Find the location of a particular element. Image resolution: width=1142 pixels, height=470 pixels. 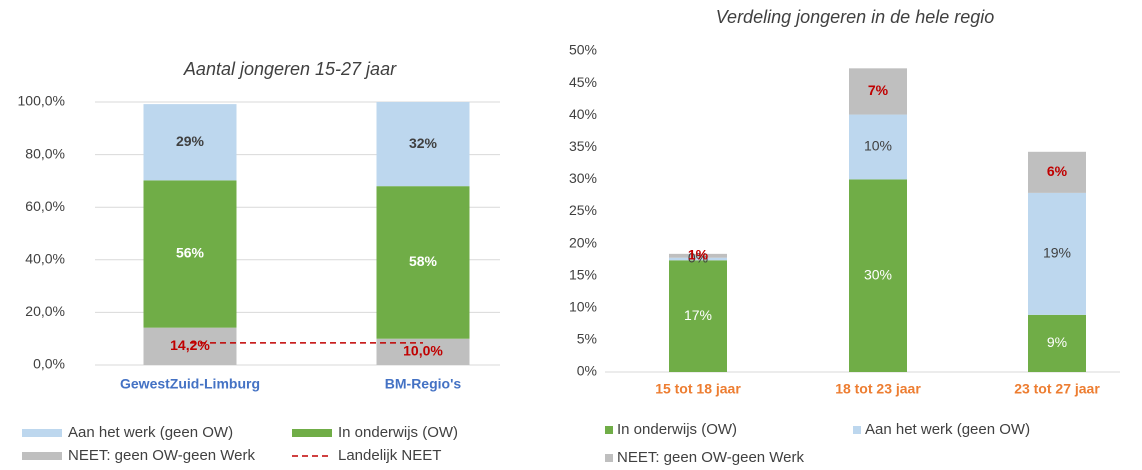

data-label: 0% is located at coordinates (698, 258).